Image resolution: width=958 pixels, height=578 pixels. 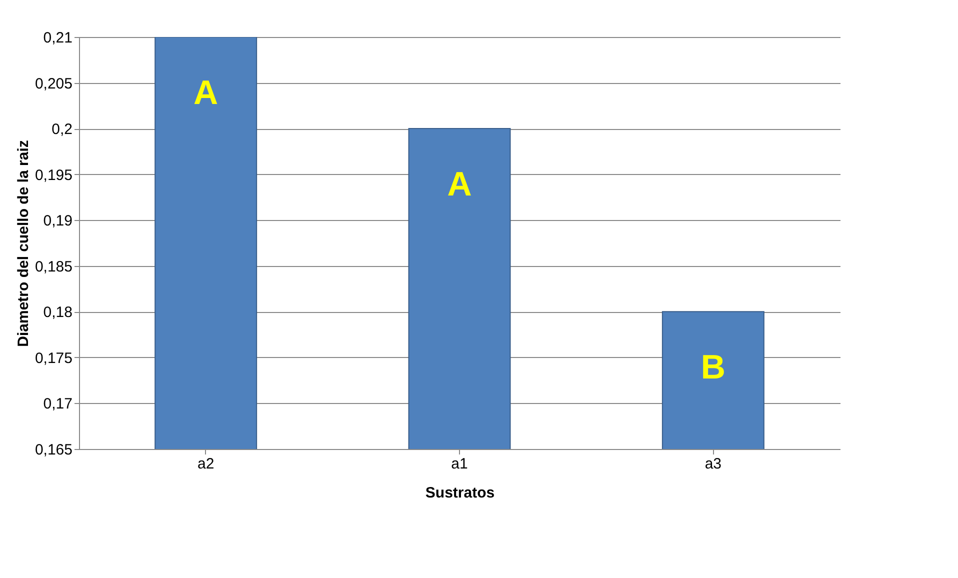 I want to click on y-tick-label: 0,175, so click(x=53, y=358).